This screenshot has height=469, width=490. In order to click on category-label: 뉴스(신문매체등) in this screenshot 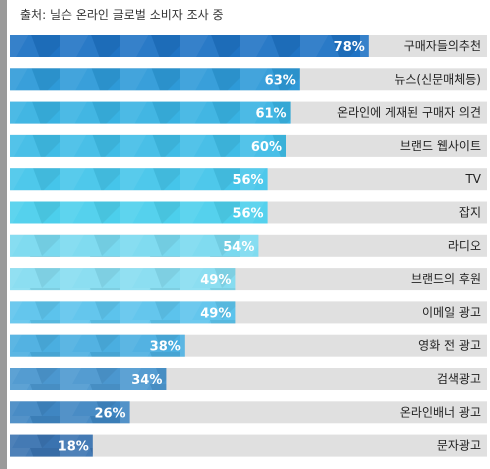, I will do `click(437, 79)`.